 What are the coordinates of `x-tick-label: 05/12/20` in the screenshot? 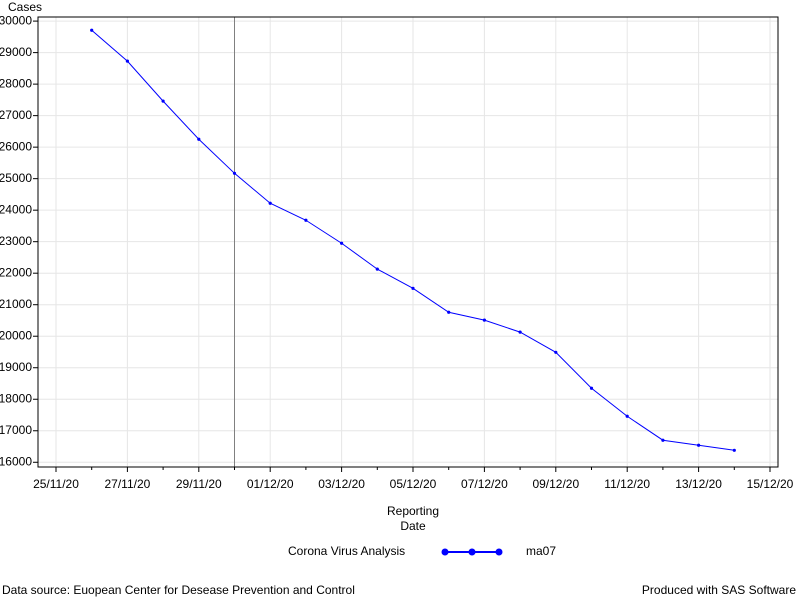 It's located at (413, 484).